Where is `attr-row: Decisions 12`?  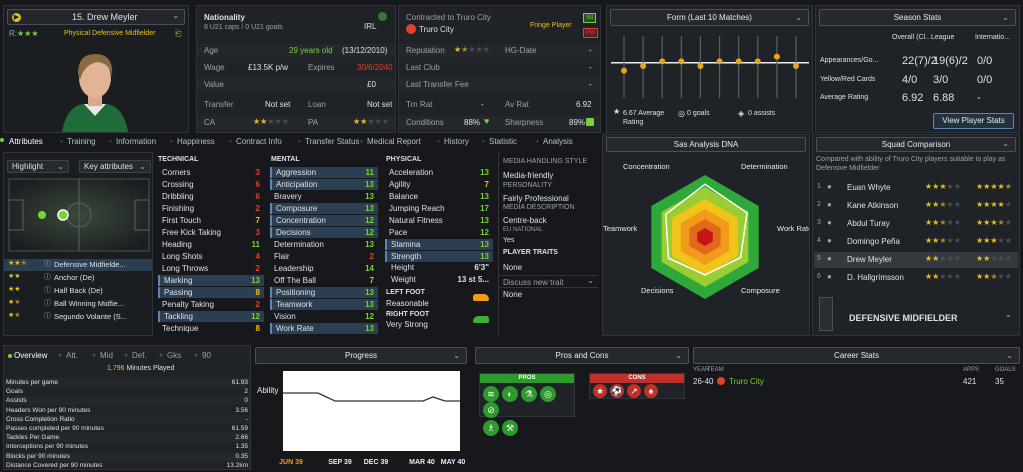 attr-row: Decisions 12 is located at coordinates (324, 232).